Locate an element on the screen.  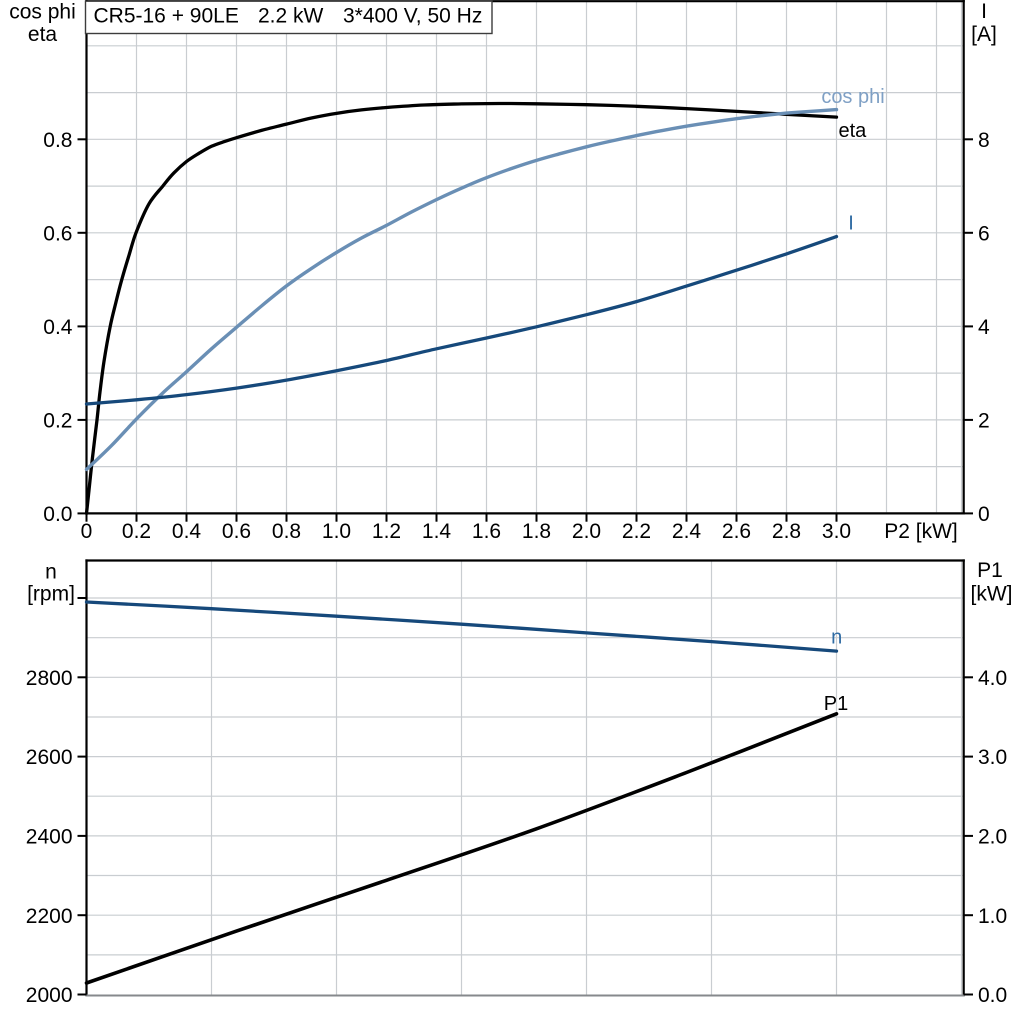
svg-text: [rpm] is located at coordinates (51, 594).